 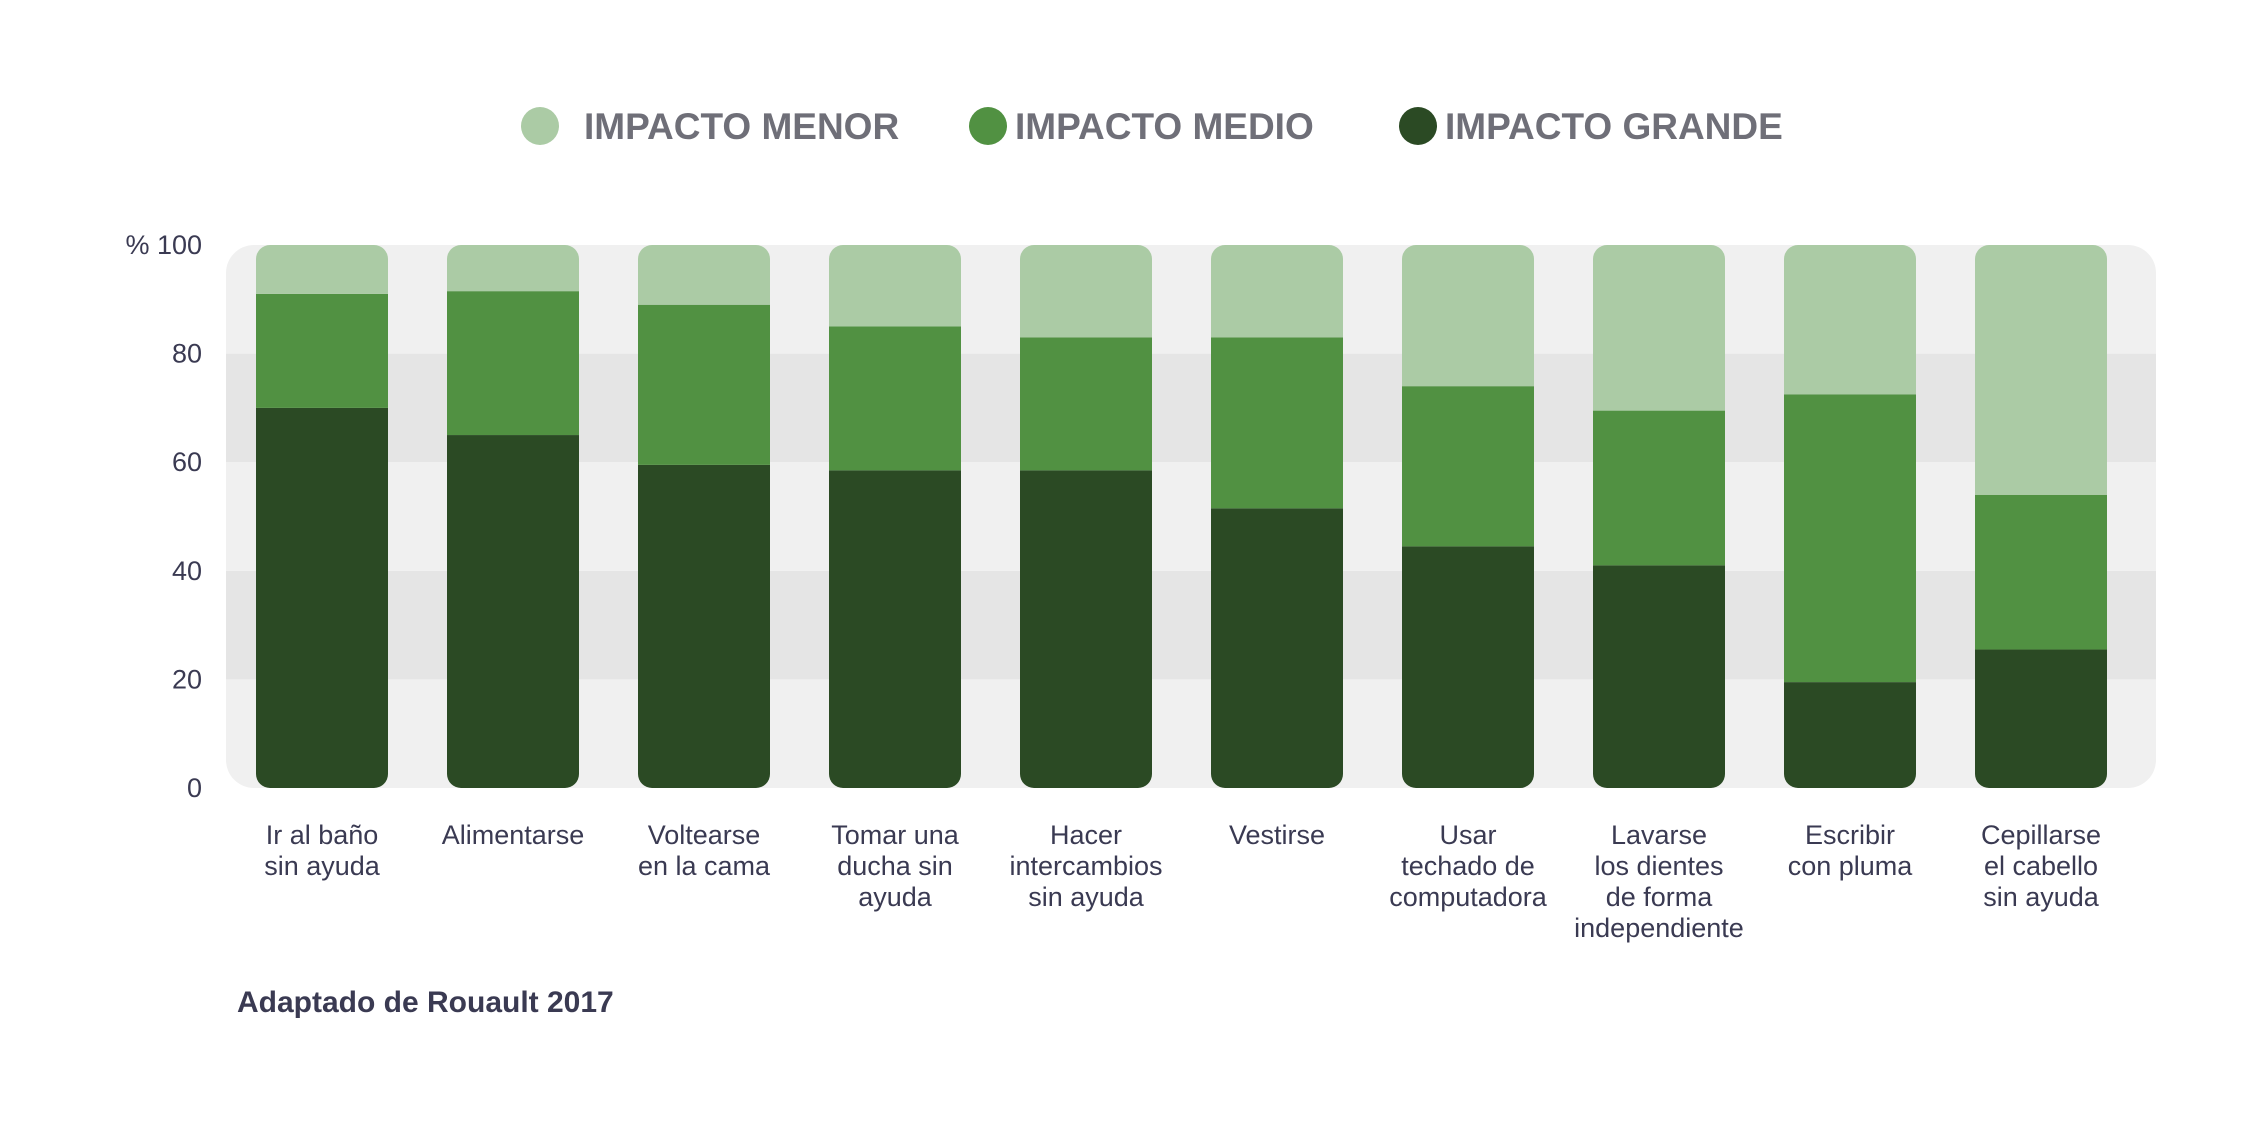 What do you see at coordinates (187, 462) in the screenshot?
I see `y-tick-label: 60` at bounding box center [187, 462].